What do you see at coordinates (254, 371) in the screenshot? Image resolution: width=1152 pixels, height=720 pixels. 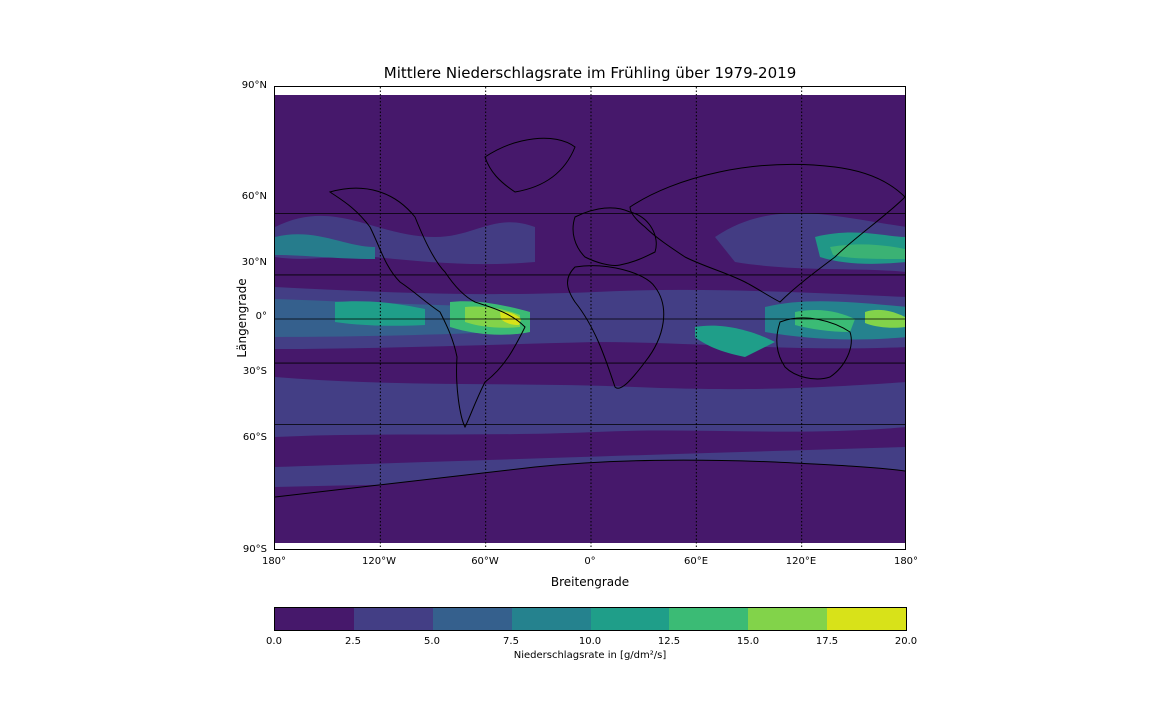 I see `lat-tick-30s: 30°S` at bounding box center [254, 371].